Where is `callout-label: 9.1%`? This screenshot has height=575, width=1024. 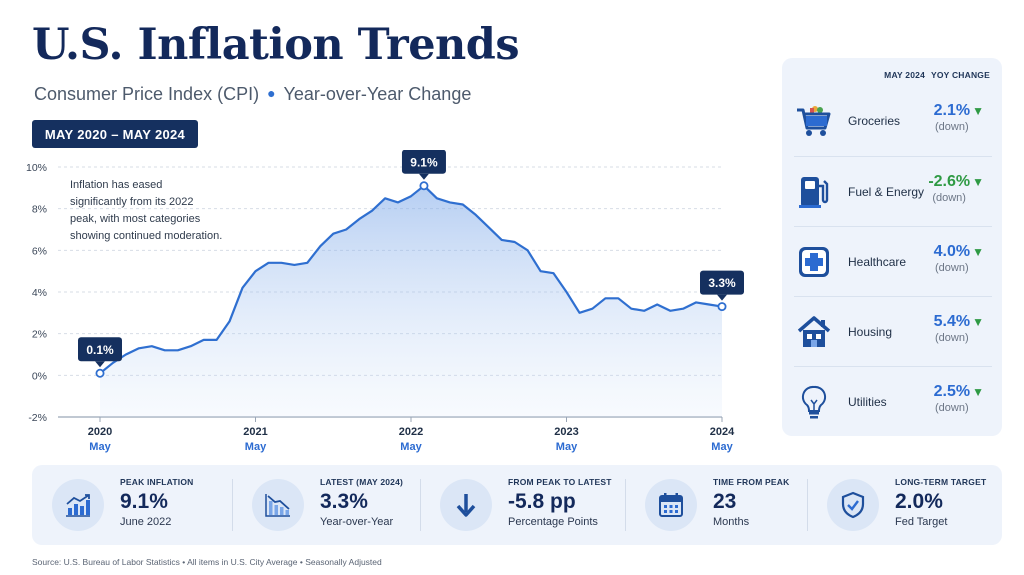
callout-label: 9.1% is located at coordinates (423, 170).